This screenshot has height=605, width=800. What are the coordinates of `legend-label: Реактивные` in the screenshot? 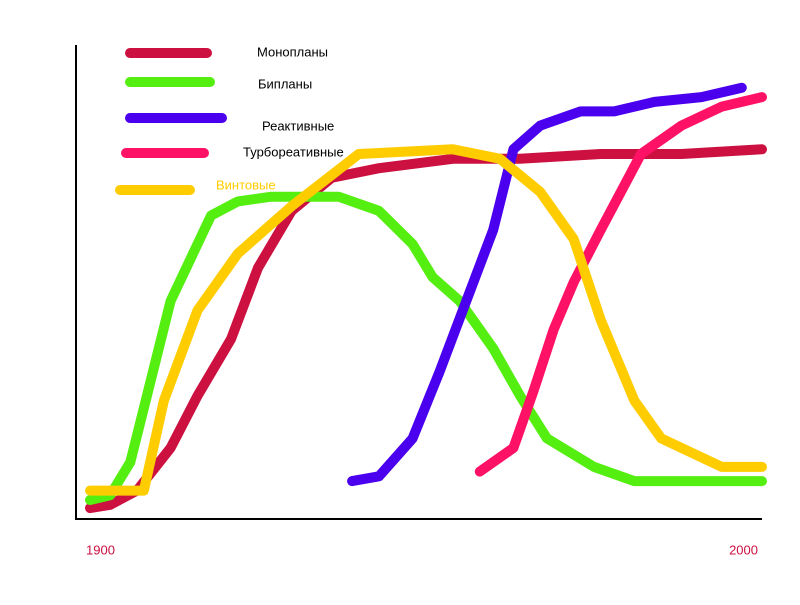 It's located at (298, 125).